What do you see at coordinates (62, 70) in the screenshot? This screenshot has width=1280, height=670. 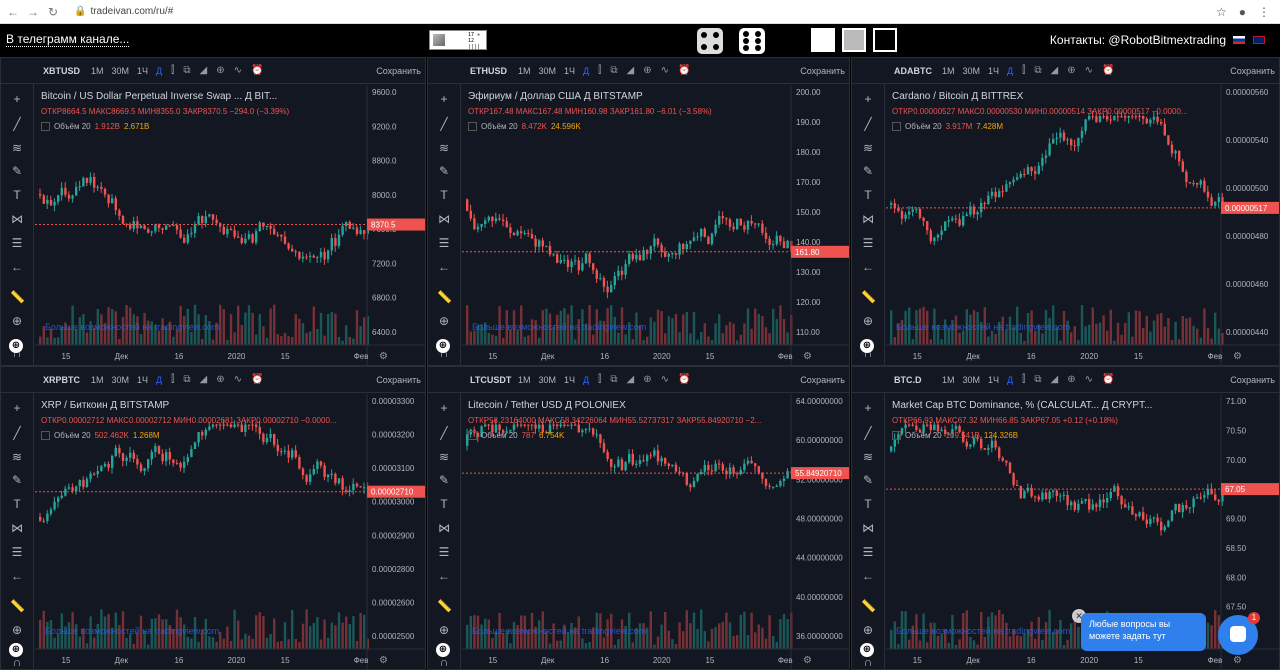 I see `symbol-label: XBTUSD` at bounding box center [62, 70].